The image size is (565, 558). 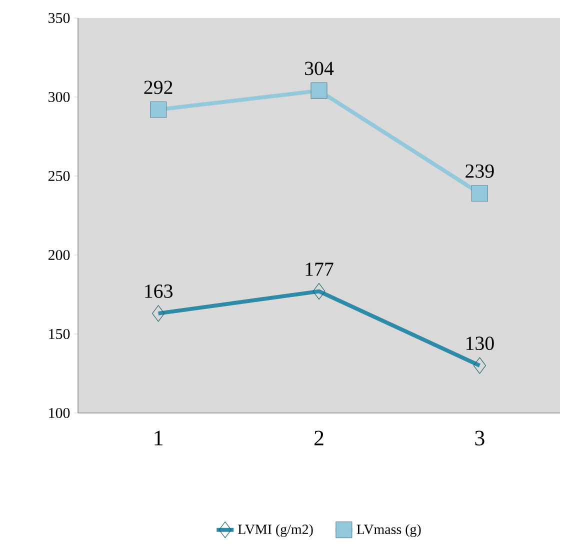 What do you see at coordinates (320, 269) in the screenshot?
I see `data-label: 177` at bounding box center [320, 269].